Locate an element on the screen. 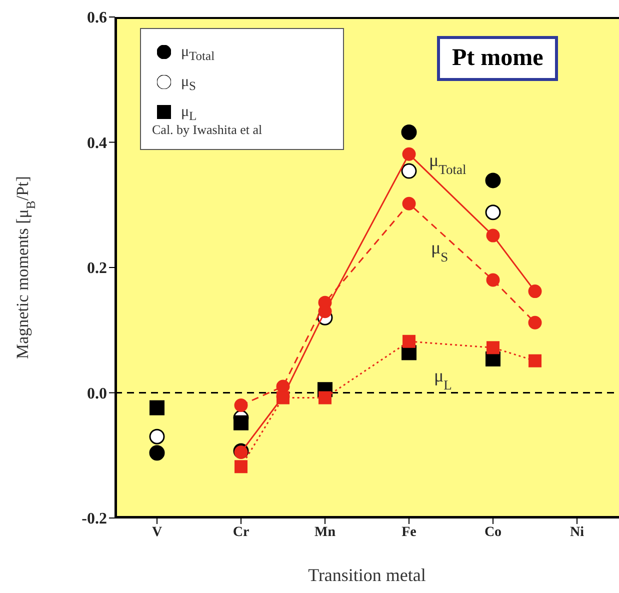 The height and width of the screenshot is (593, 619). series-label: μ$_{L}$ is located at coordinates (443, 378).